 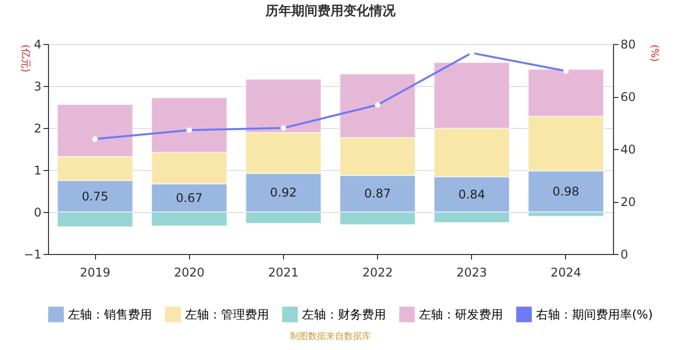 I want to click on y-tick-label: 2, so click(x=38, y=129).